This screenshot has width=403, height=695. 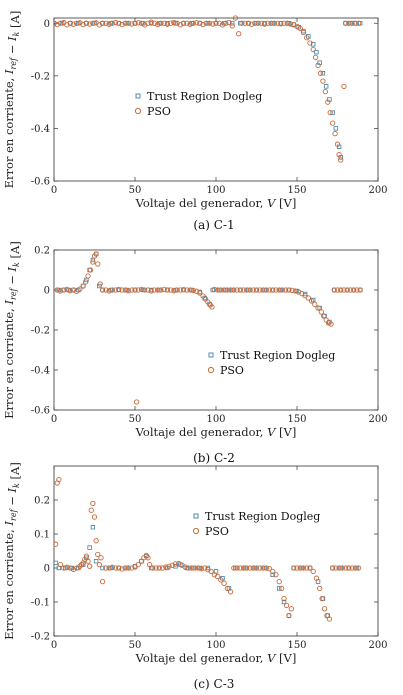 I want to click on x-tick-label: 100, so click(x=215, y=645).